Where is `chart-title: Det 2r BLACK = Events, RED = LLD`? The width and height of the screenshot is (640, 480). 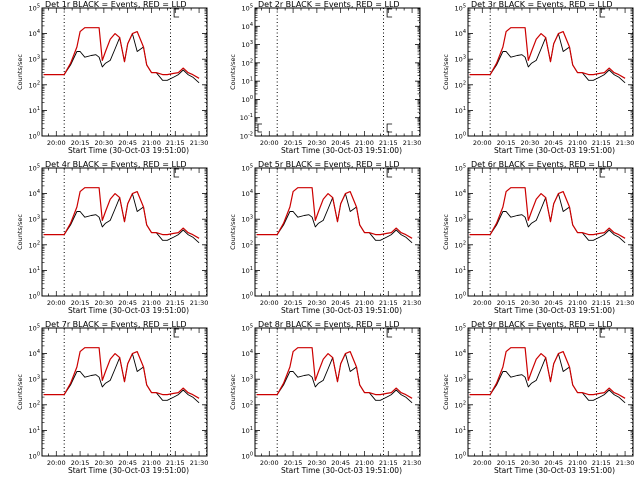
chart-title: Det 2r BLACK = Events, RED = LLD is located at coordinates (329, 4).